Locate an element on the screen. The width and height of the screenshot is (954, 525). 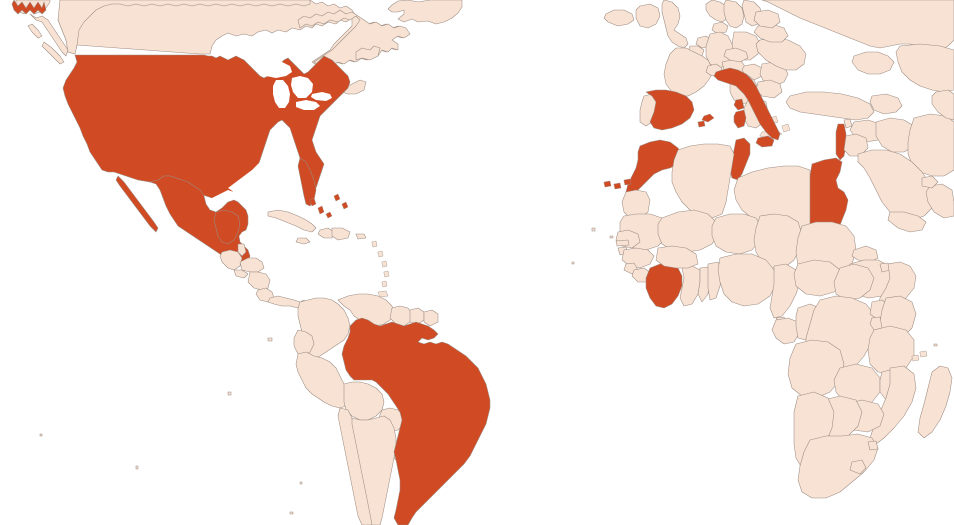
country-dominican-republic is located at coordinates (341, 234).